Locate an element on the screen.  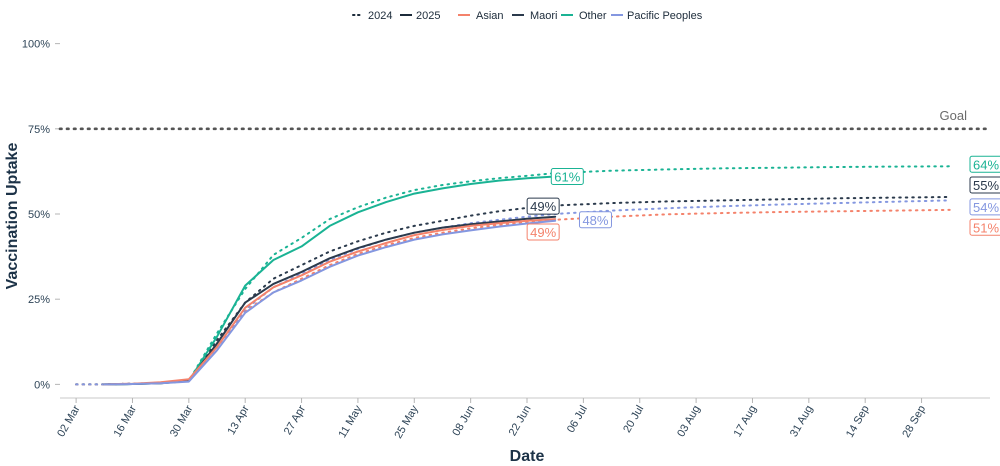
legend-label-other: Other is located at coordinates (593, 16).